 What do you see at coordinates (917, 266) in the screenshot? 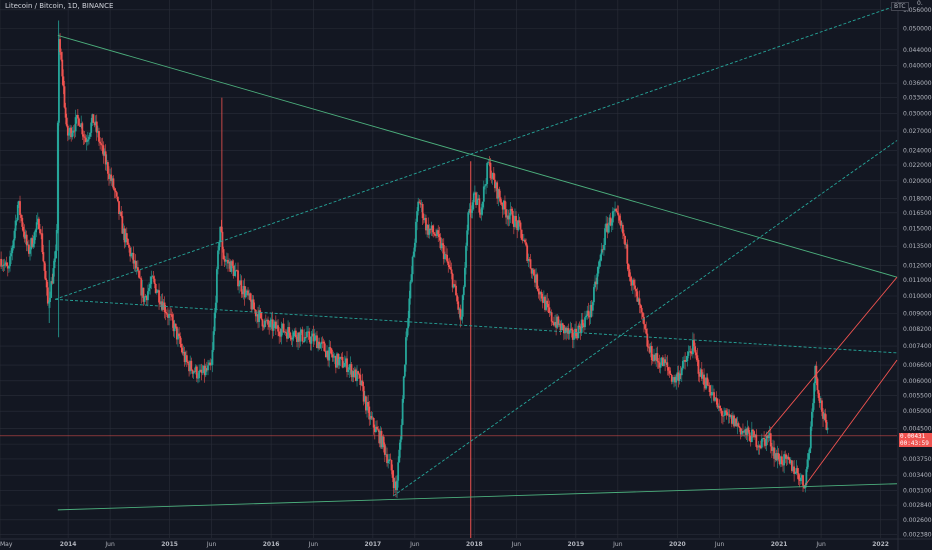
I see `y-tick-label: 0.012000` at bounding box center [917, 266].